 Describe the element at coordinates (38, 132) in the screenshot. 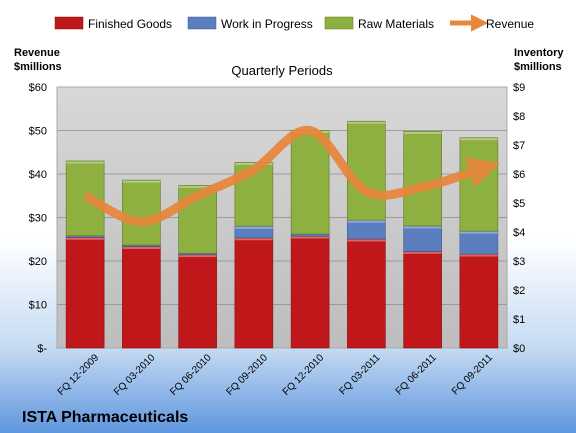

I see `left-tick-label: $50` at that location.